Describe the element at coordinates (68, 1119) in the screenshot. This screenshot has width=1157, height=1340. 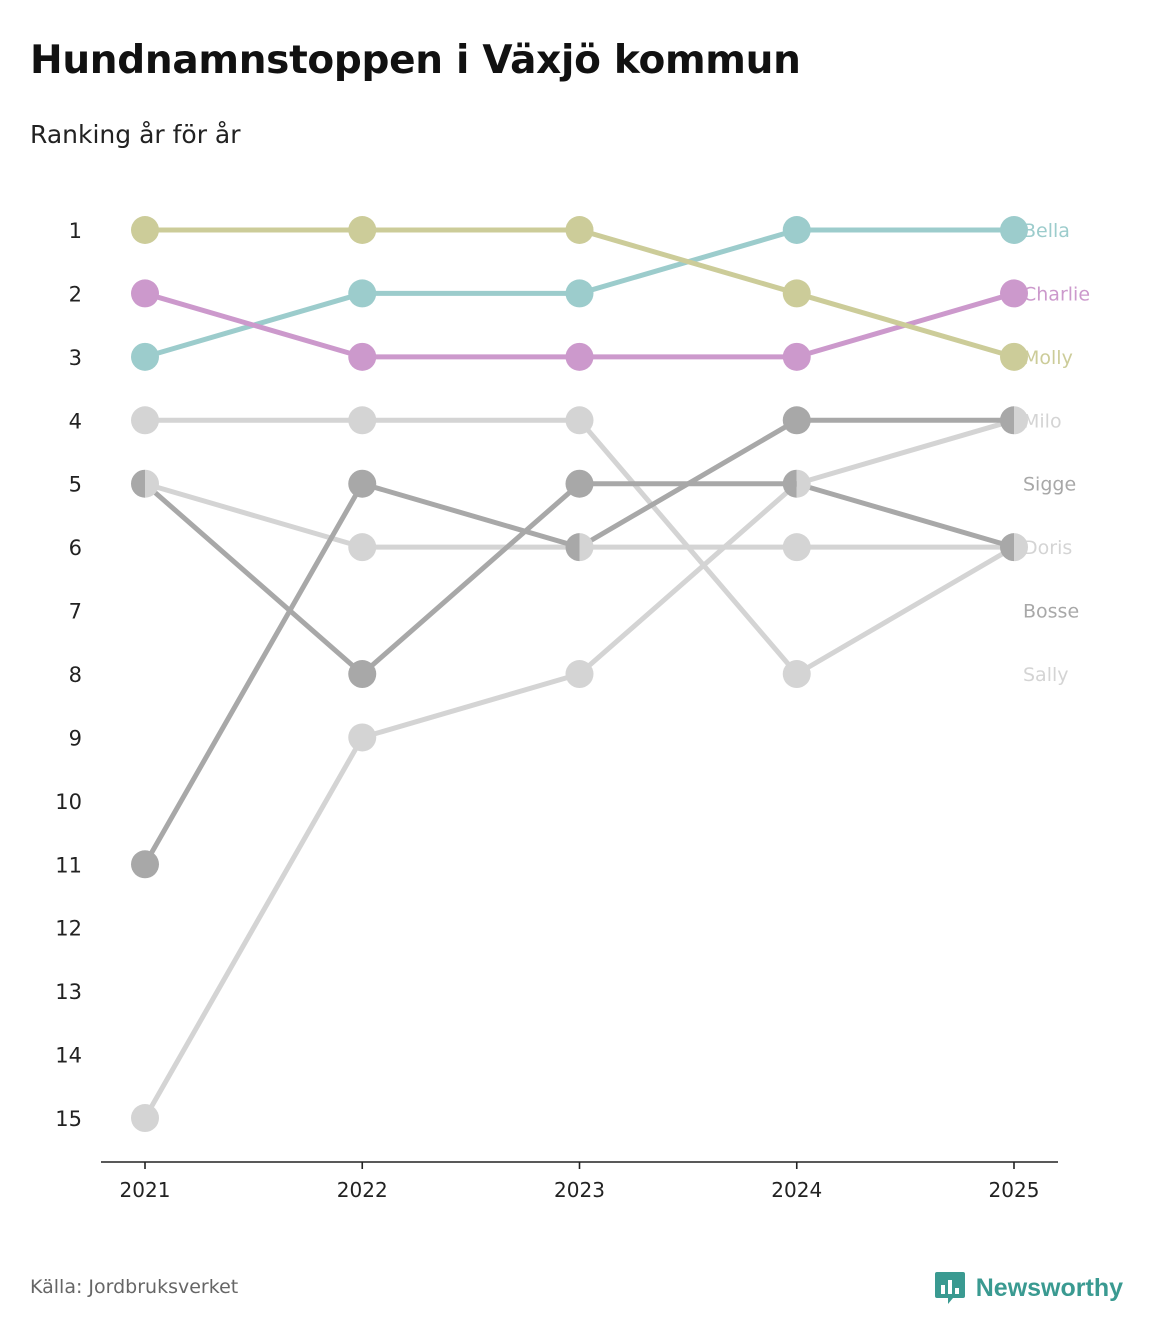
I see `y-tick-label: 15` at that location.